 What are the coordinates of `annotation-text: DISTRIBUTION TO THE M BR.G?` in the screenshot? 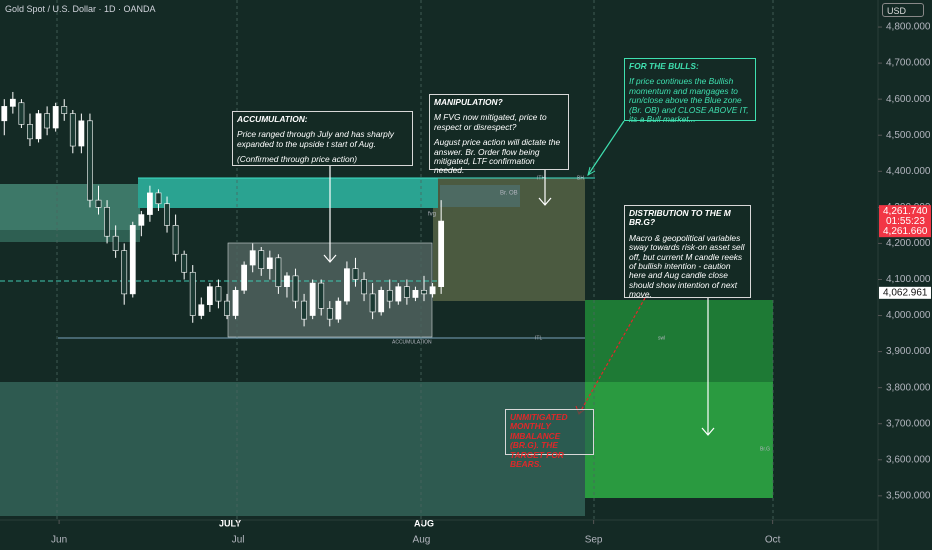 It's located at (680, 218).